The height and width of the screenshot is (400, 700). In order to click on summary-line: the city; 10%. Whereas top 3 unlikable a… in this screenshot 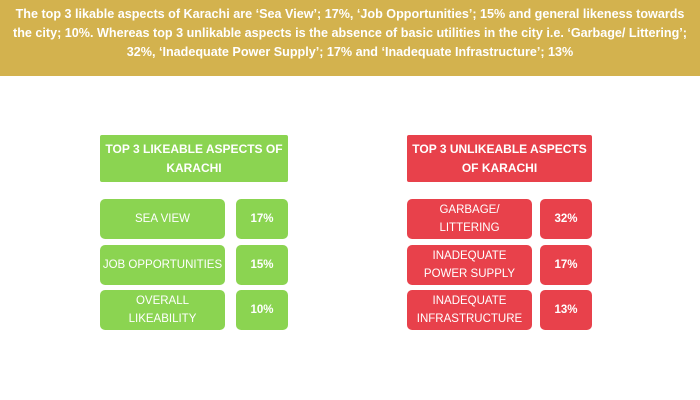, I will do `click(350, 33)`.